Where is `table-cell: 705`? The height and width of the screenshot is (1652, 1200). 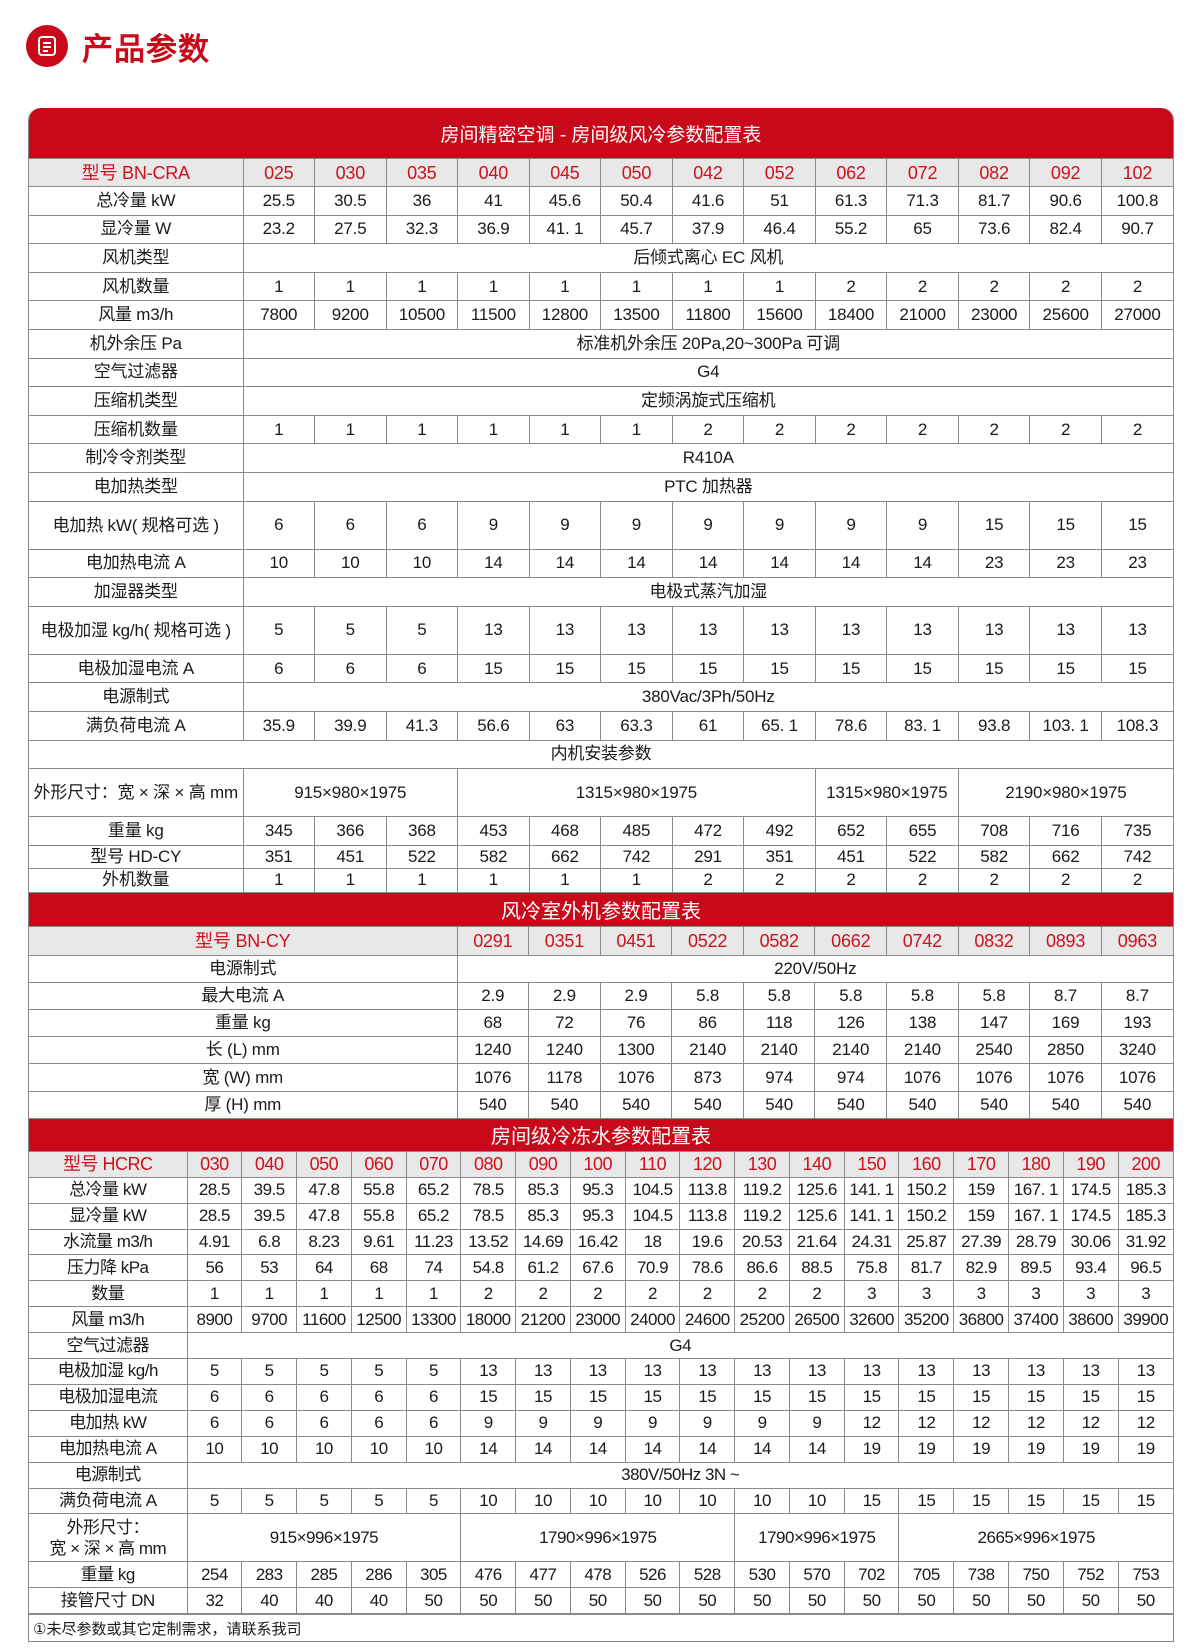 table-cell: 705 is located at coordinates (926, 1575).